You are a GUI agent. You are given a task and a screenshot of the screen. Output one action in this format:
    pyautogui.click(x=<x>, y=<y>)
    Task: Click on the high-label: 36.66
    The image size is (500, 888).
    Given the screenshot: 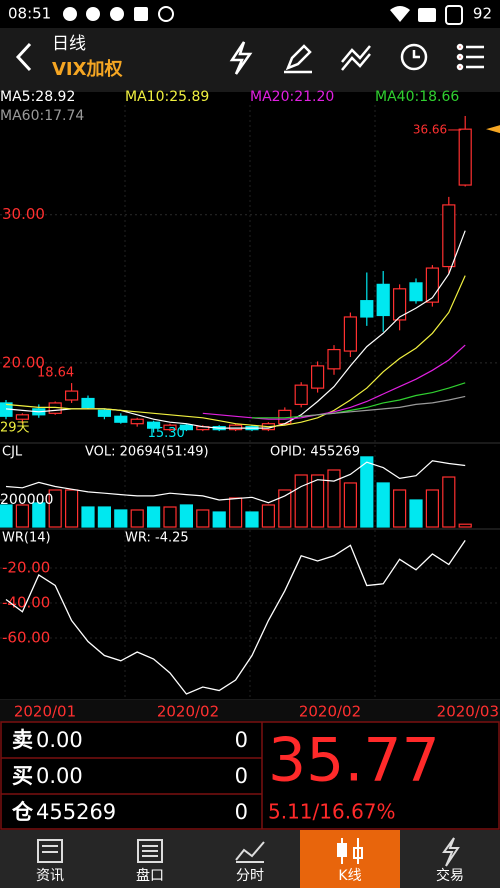 What is the action you would take?
    pyautogui.click(x=430, y=129)
    